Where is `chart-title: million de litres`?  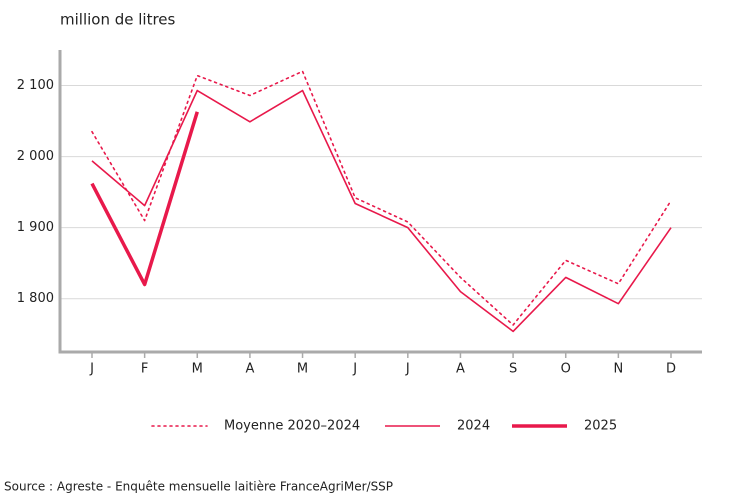 chart-title: million de litres is located at coordinates (118, 20).